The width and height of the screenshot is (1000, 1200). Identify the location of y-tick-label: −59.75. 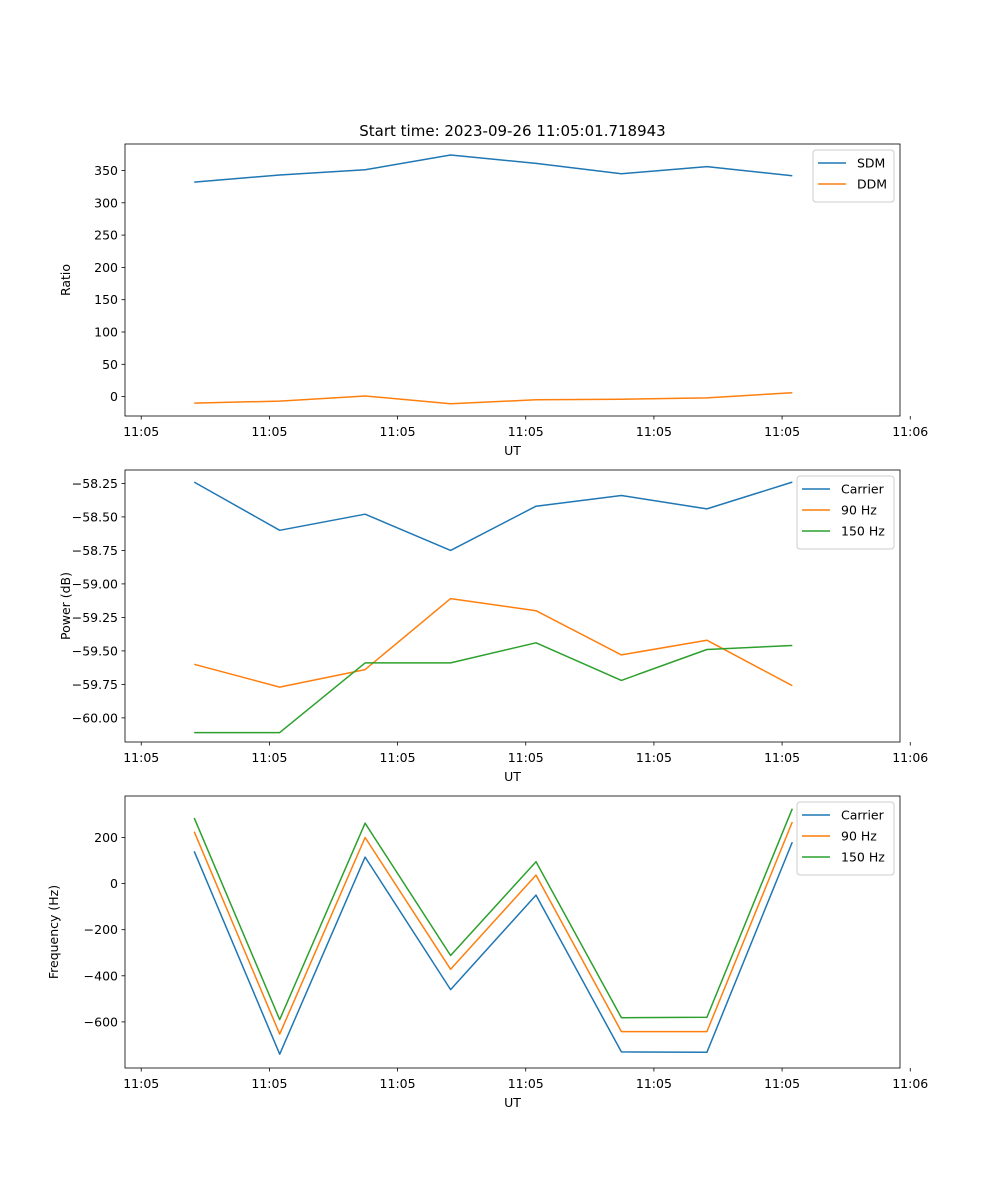
(95, 684).